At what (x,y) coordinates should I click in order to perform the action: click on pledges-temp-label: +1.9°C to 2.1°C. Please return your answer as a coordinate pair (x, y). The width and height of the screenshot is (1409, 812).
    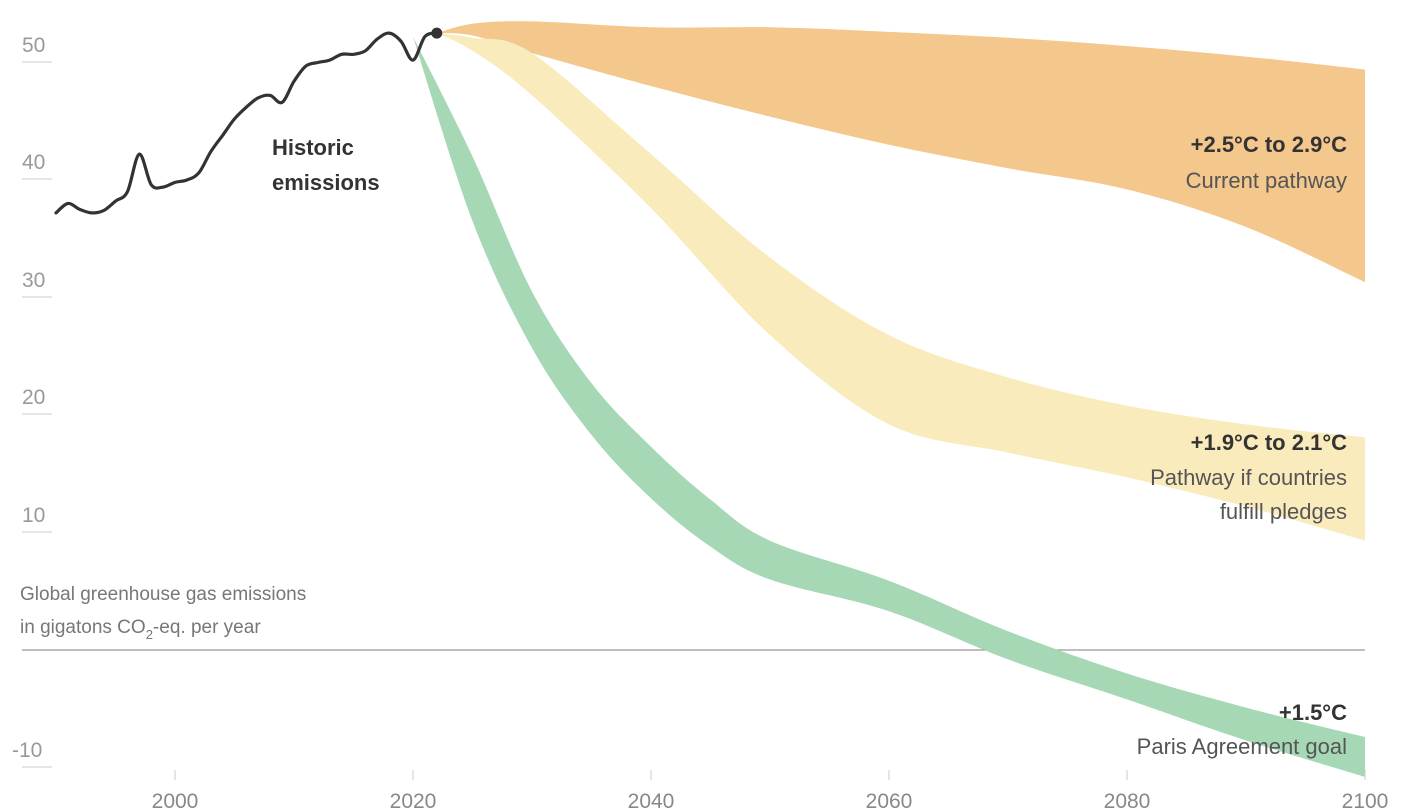
    Looking at the image, I should click on (1269, 442).